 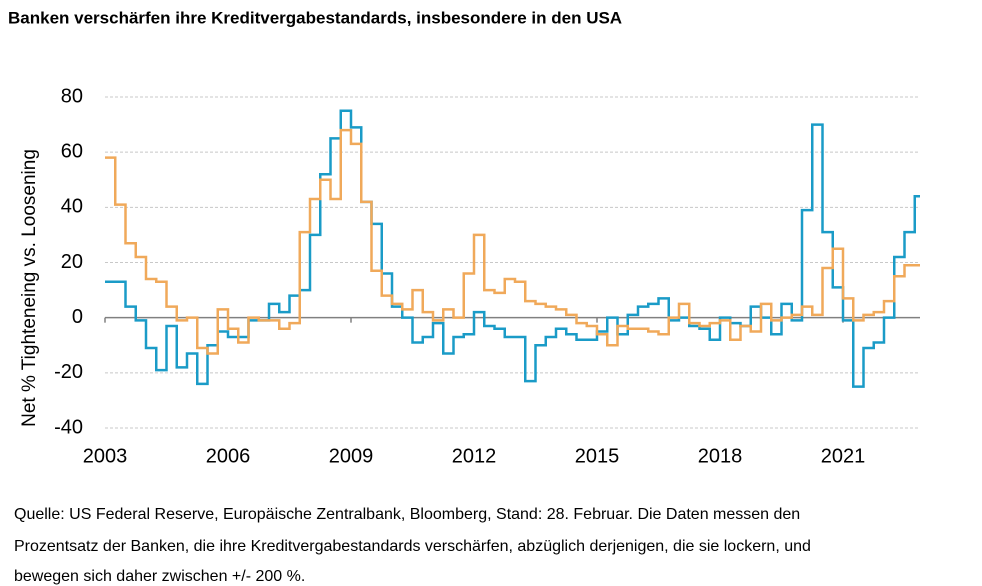 I want to click on footnote: bewegen sich daher zwischen +/- 200 %., so click(x=159, y=576).